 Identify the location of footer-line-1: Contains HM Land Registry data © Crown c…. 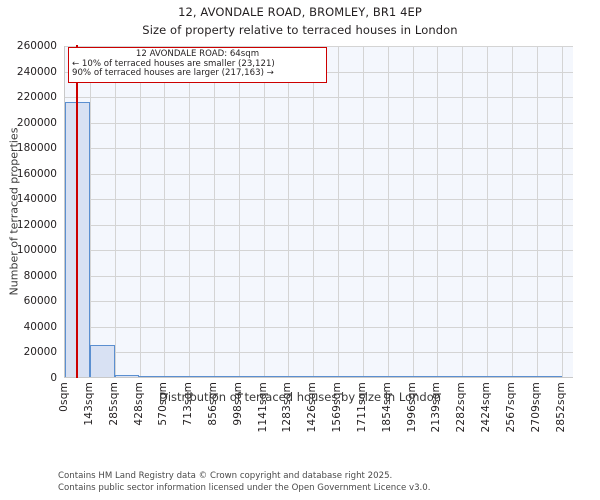
(225, 476).